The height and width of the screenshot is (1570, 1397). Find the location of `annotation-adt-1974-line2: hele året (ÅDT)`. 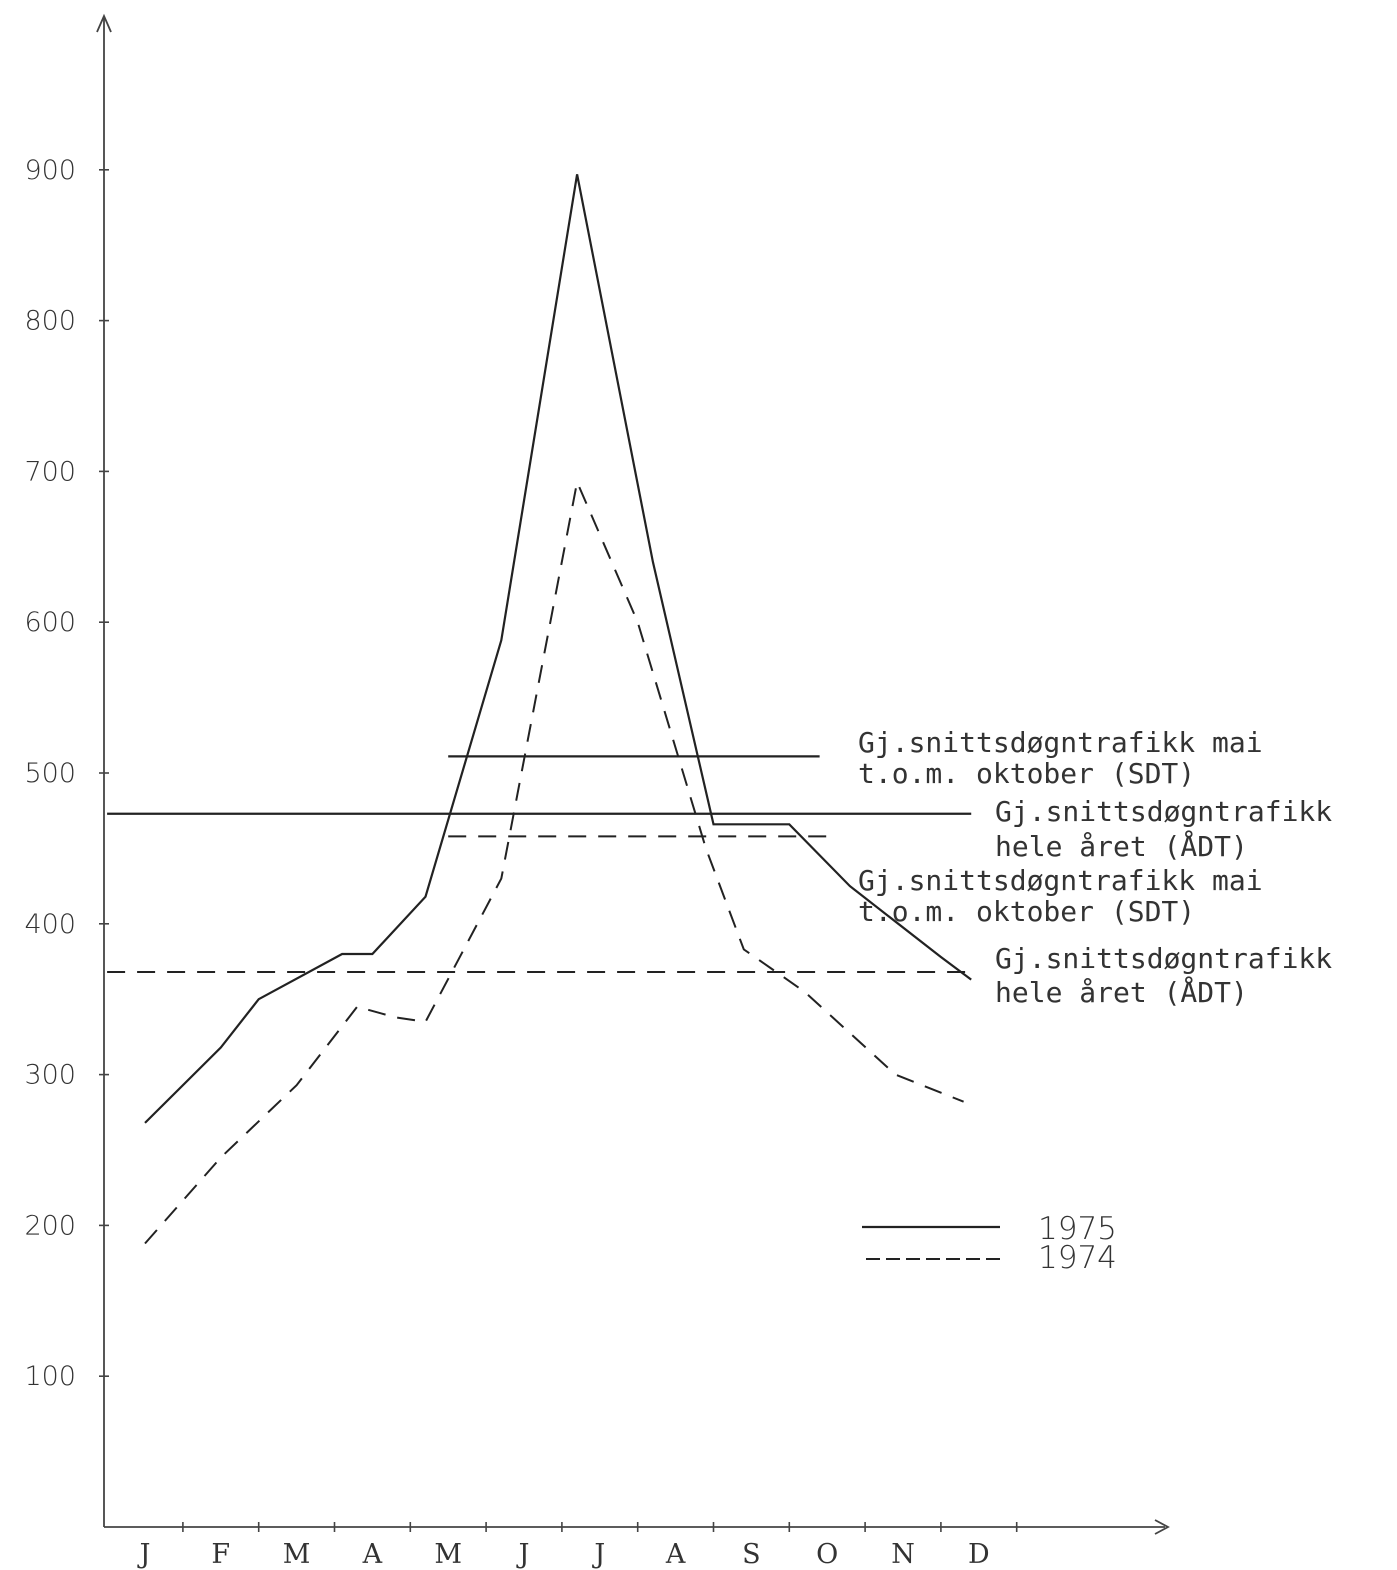

annotation-adt-1974-line2: hele året (ÅDT) is located at coordinates (1121, 992).